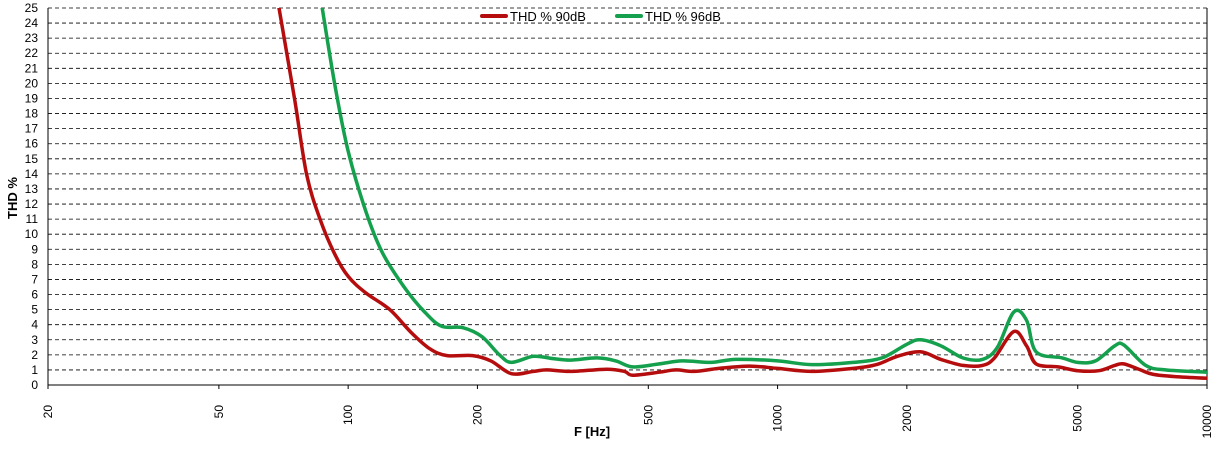  I want to click on y-tick-label: 1, so click(34, 370).